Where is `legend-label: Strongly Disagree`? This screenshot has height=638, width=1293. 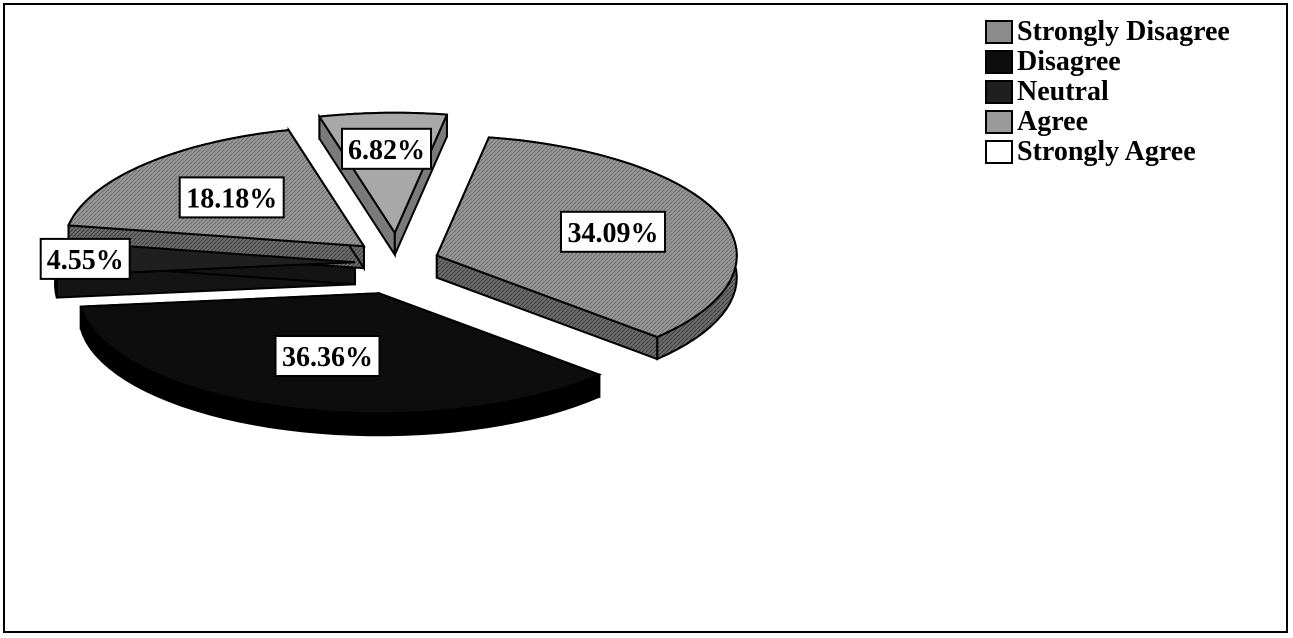
legend-label: Strongly Disagree is located at coordinates (1123, 31).